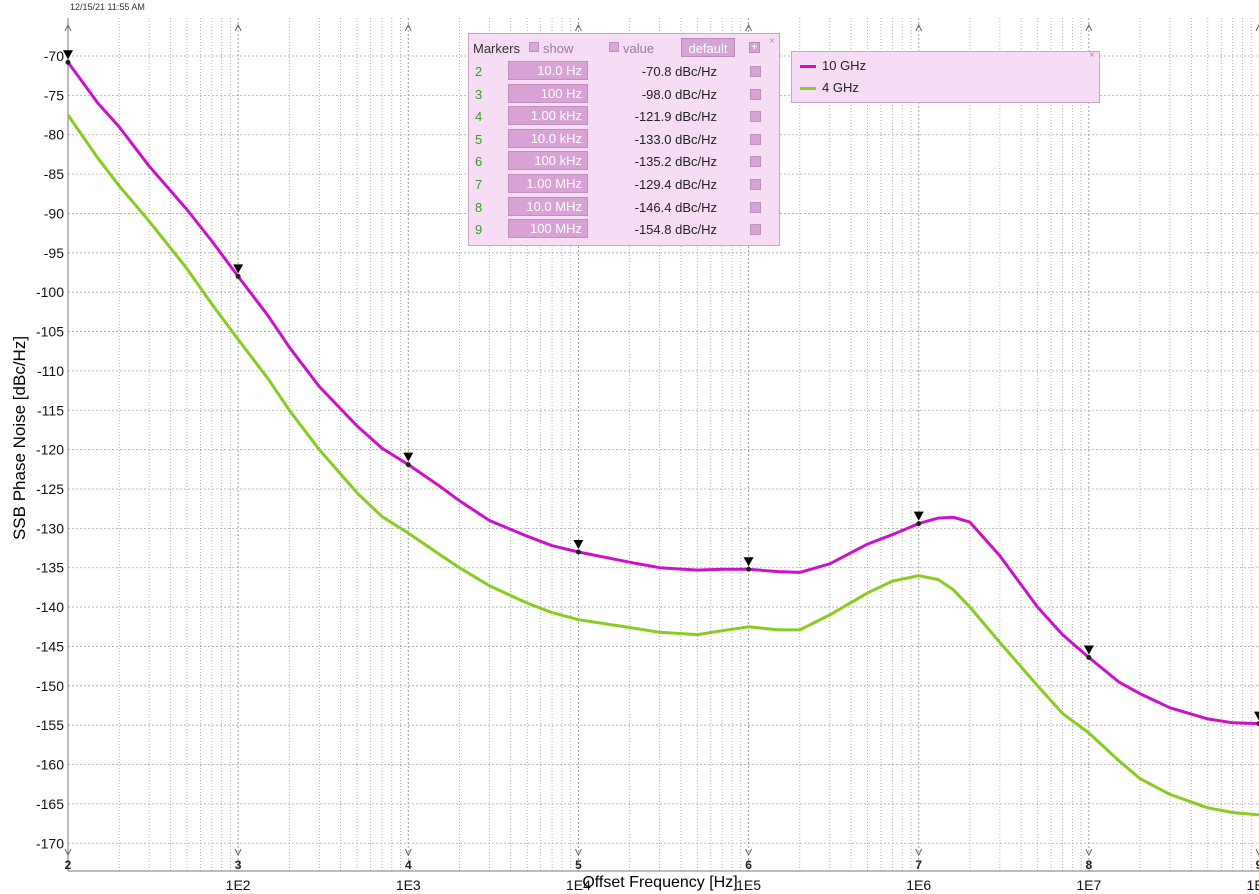 The image size is (1259, 894). What do you see at coordinates (578, 885) in the screenshot?
I see `x-tick-label: 1E4` at bounding box center [578, 885].